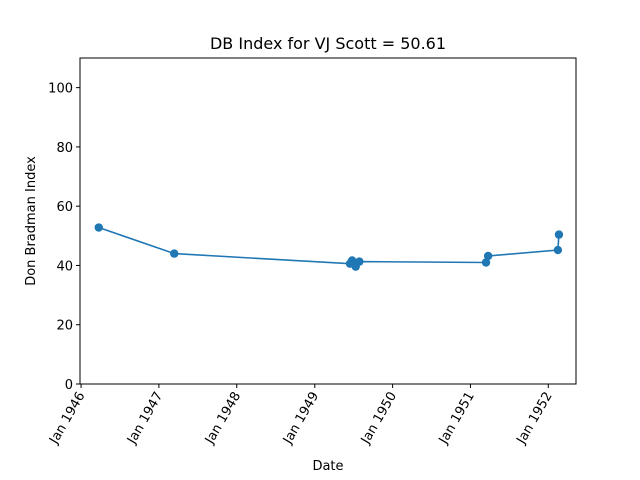  What do you see at coordinates (64, 148) in the screenshot?
I see `y-tick-label: 80` at bounding box center [64, 148].